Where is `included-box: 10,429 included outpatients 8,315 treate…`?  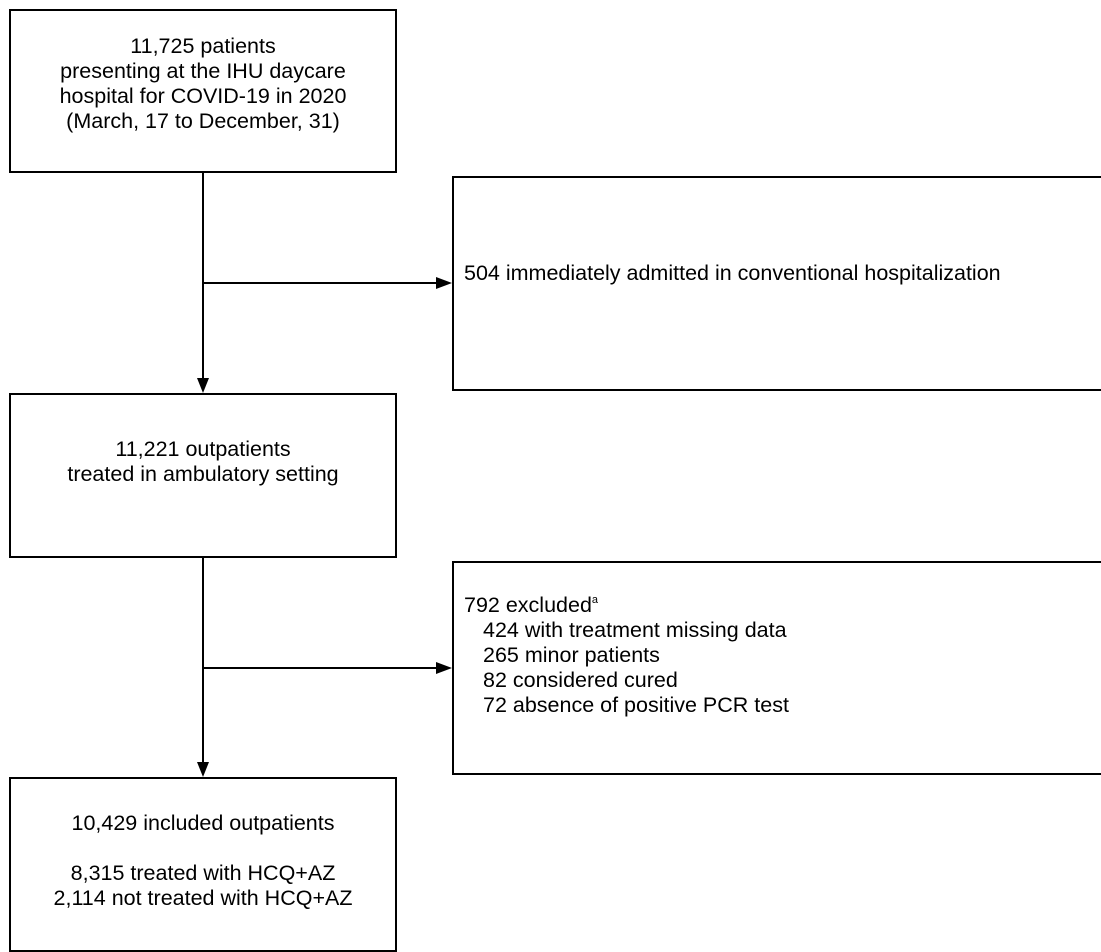
included-box: 10,429 included outpatients 8,315 treate… is located at coordinates (203, 864).